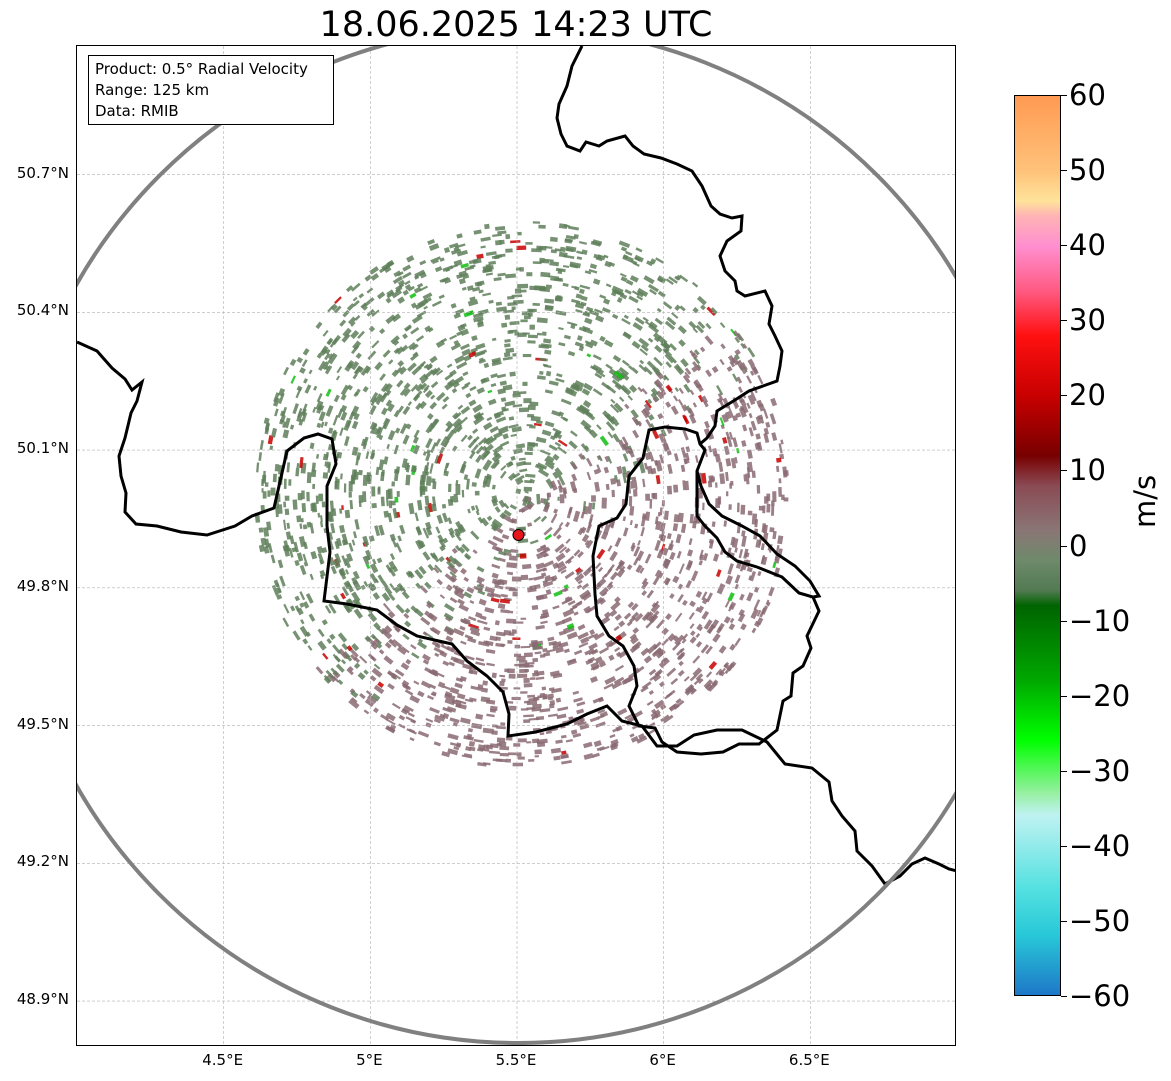 This screenshot has height=1081, width=1171. What do you see at coordinates (516, 25) in the screenshot?
I see `map-title: 18.06.2025 14:23 UTC` at bounding box center [516, 25].